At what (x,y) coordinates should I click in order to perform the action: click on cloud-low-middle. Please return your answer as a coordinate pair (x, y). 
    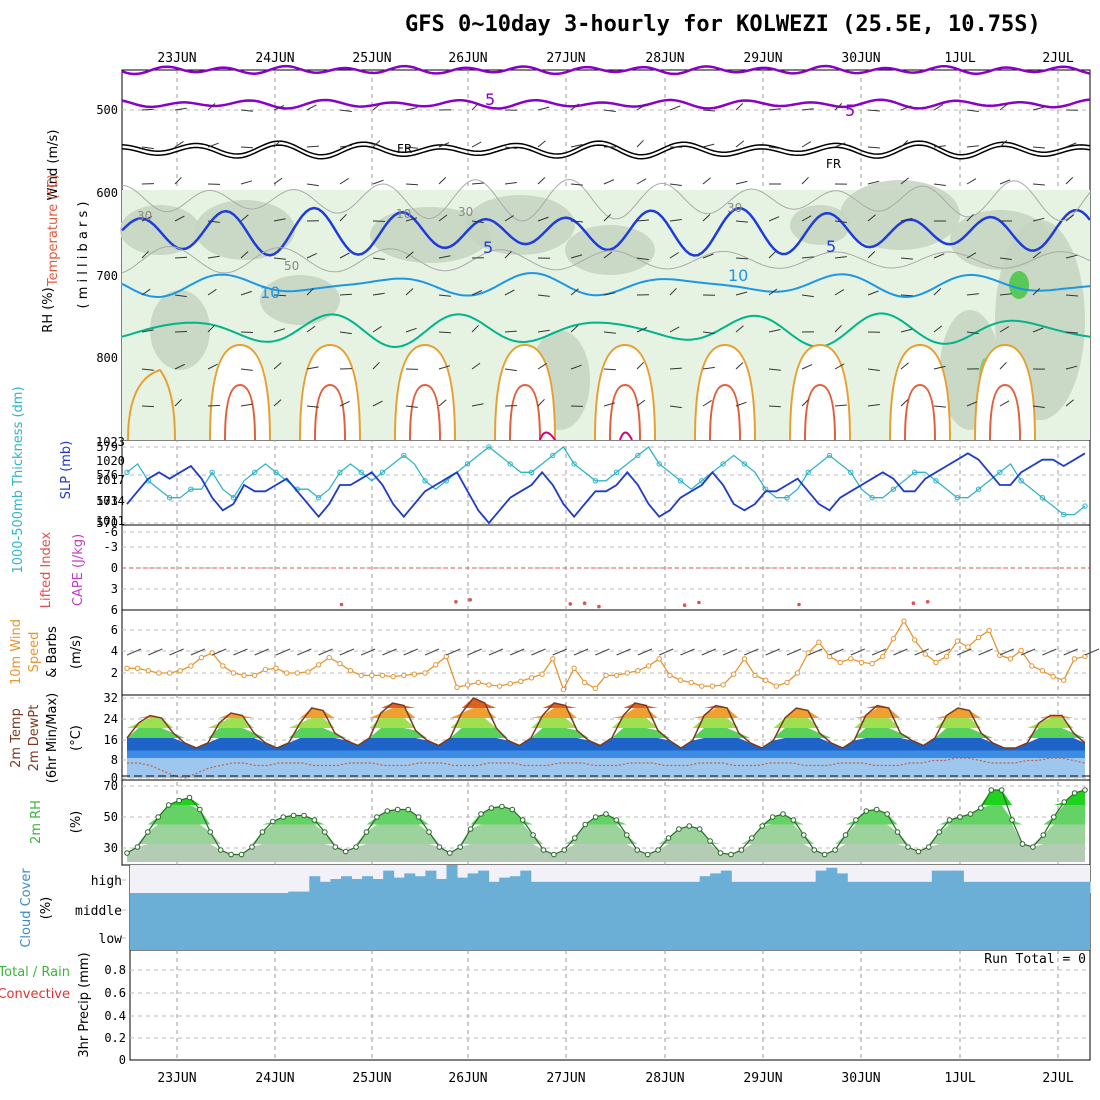
    Looking at the image, I should click on (610, 921).